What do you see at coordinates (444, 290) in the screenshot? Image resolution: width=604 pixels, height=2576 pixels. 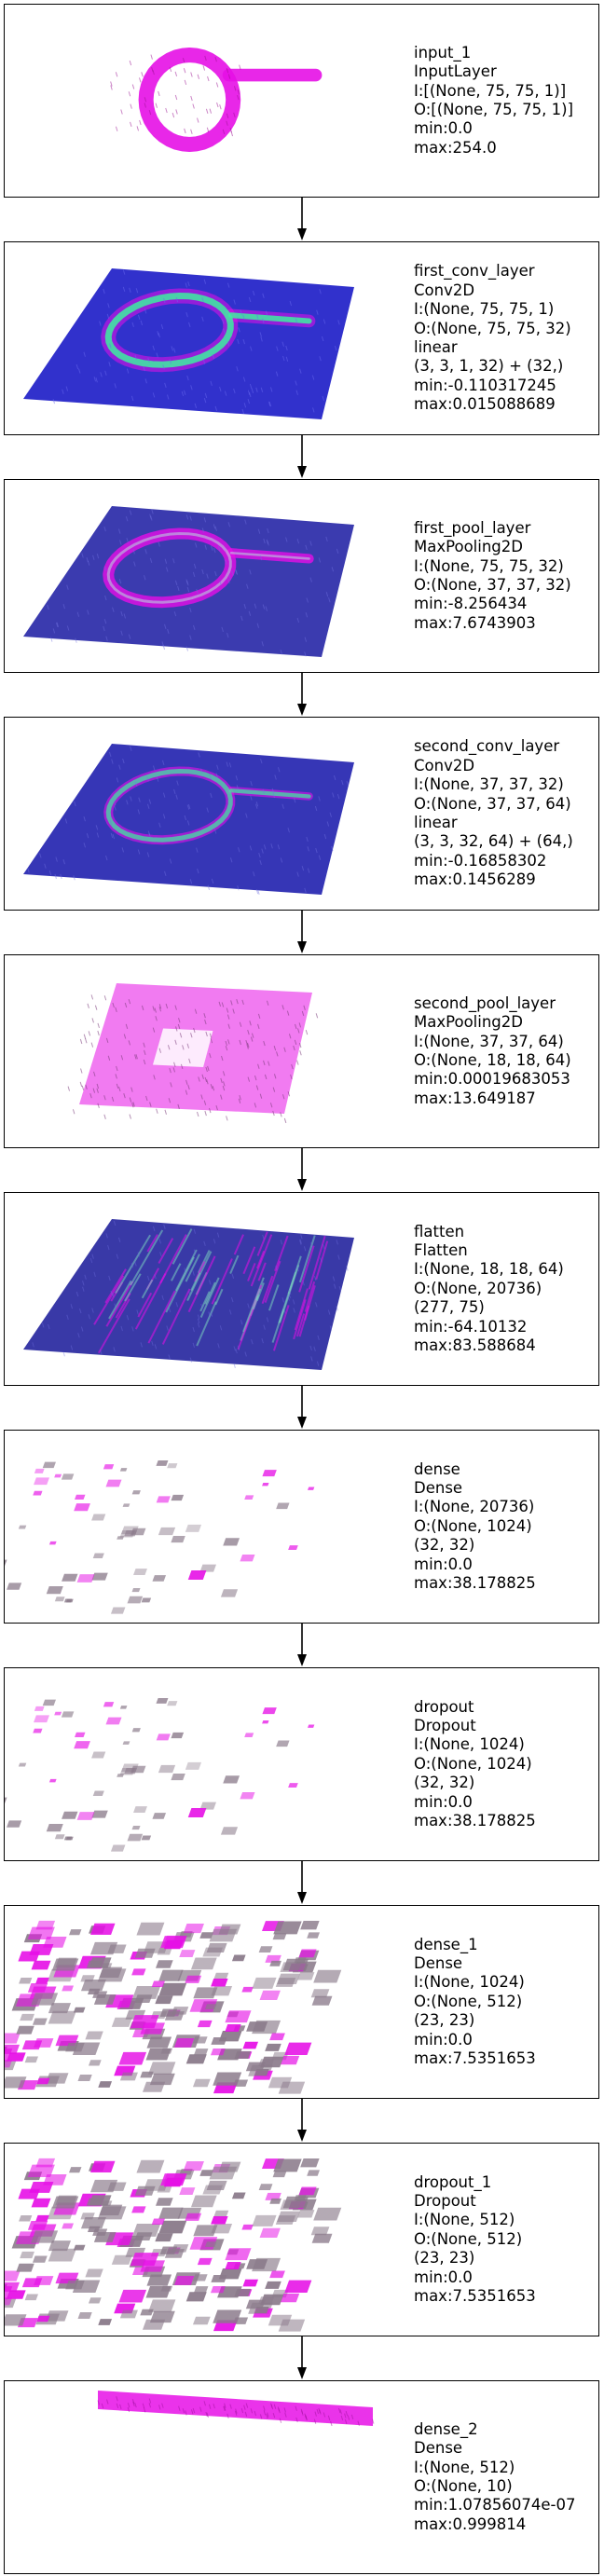 I see `layer-type: Conv2D` at bounding box center [444, 290].